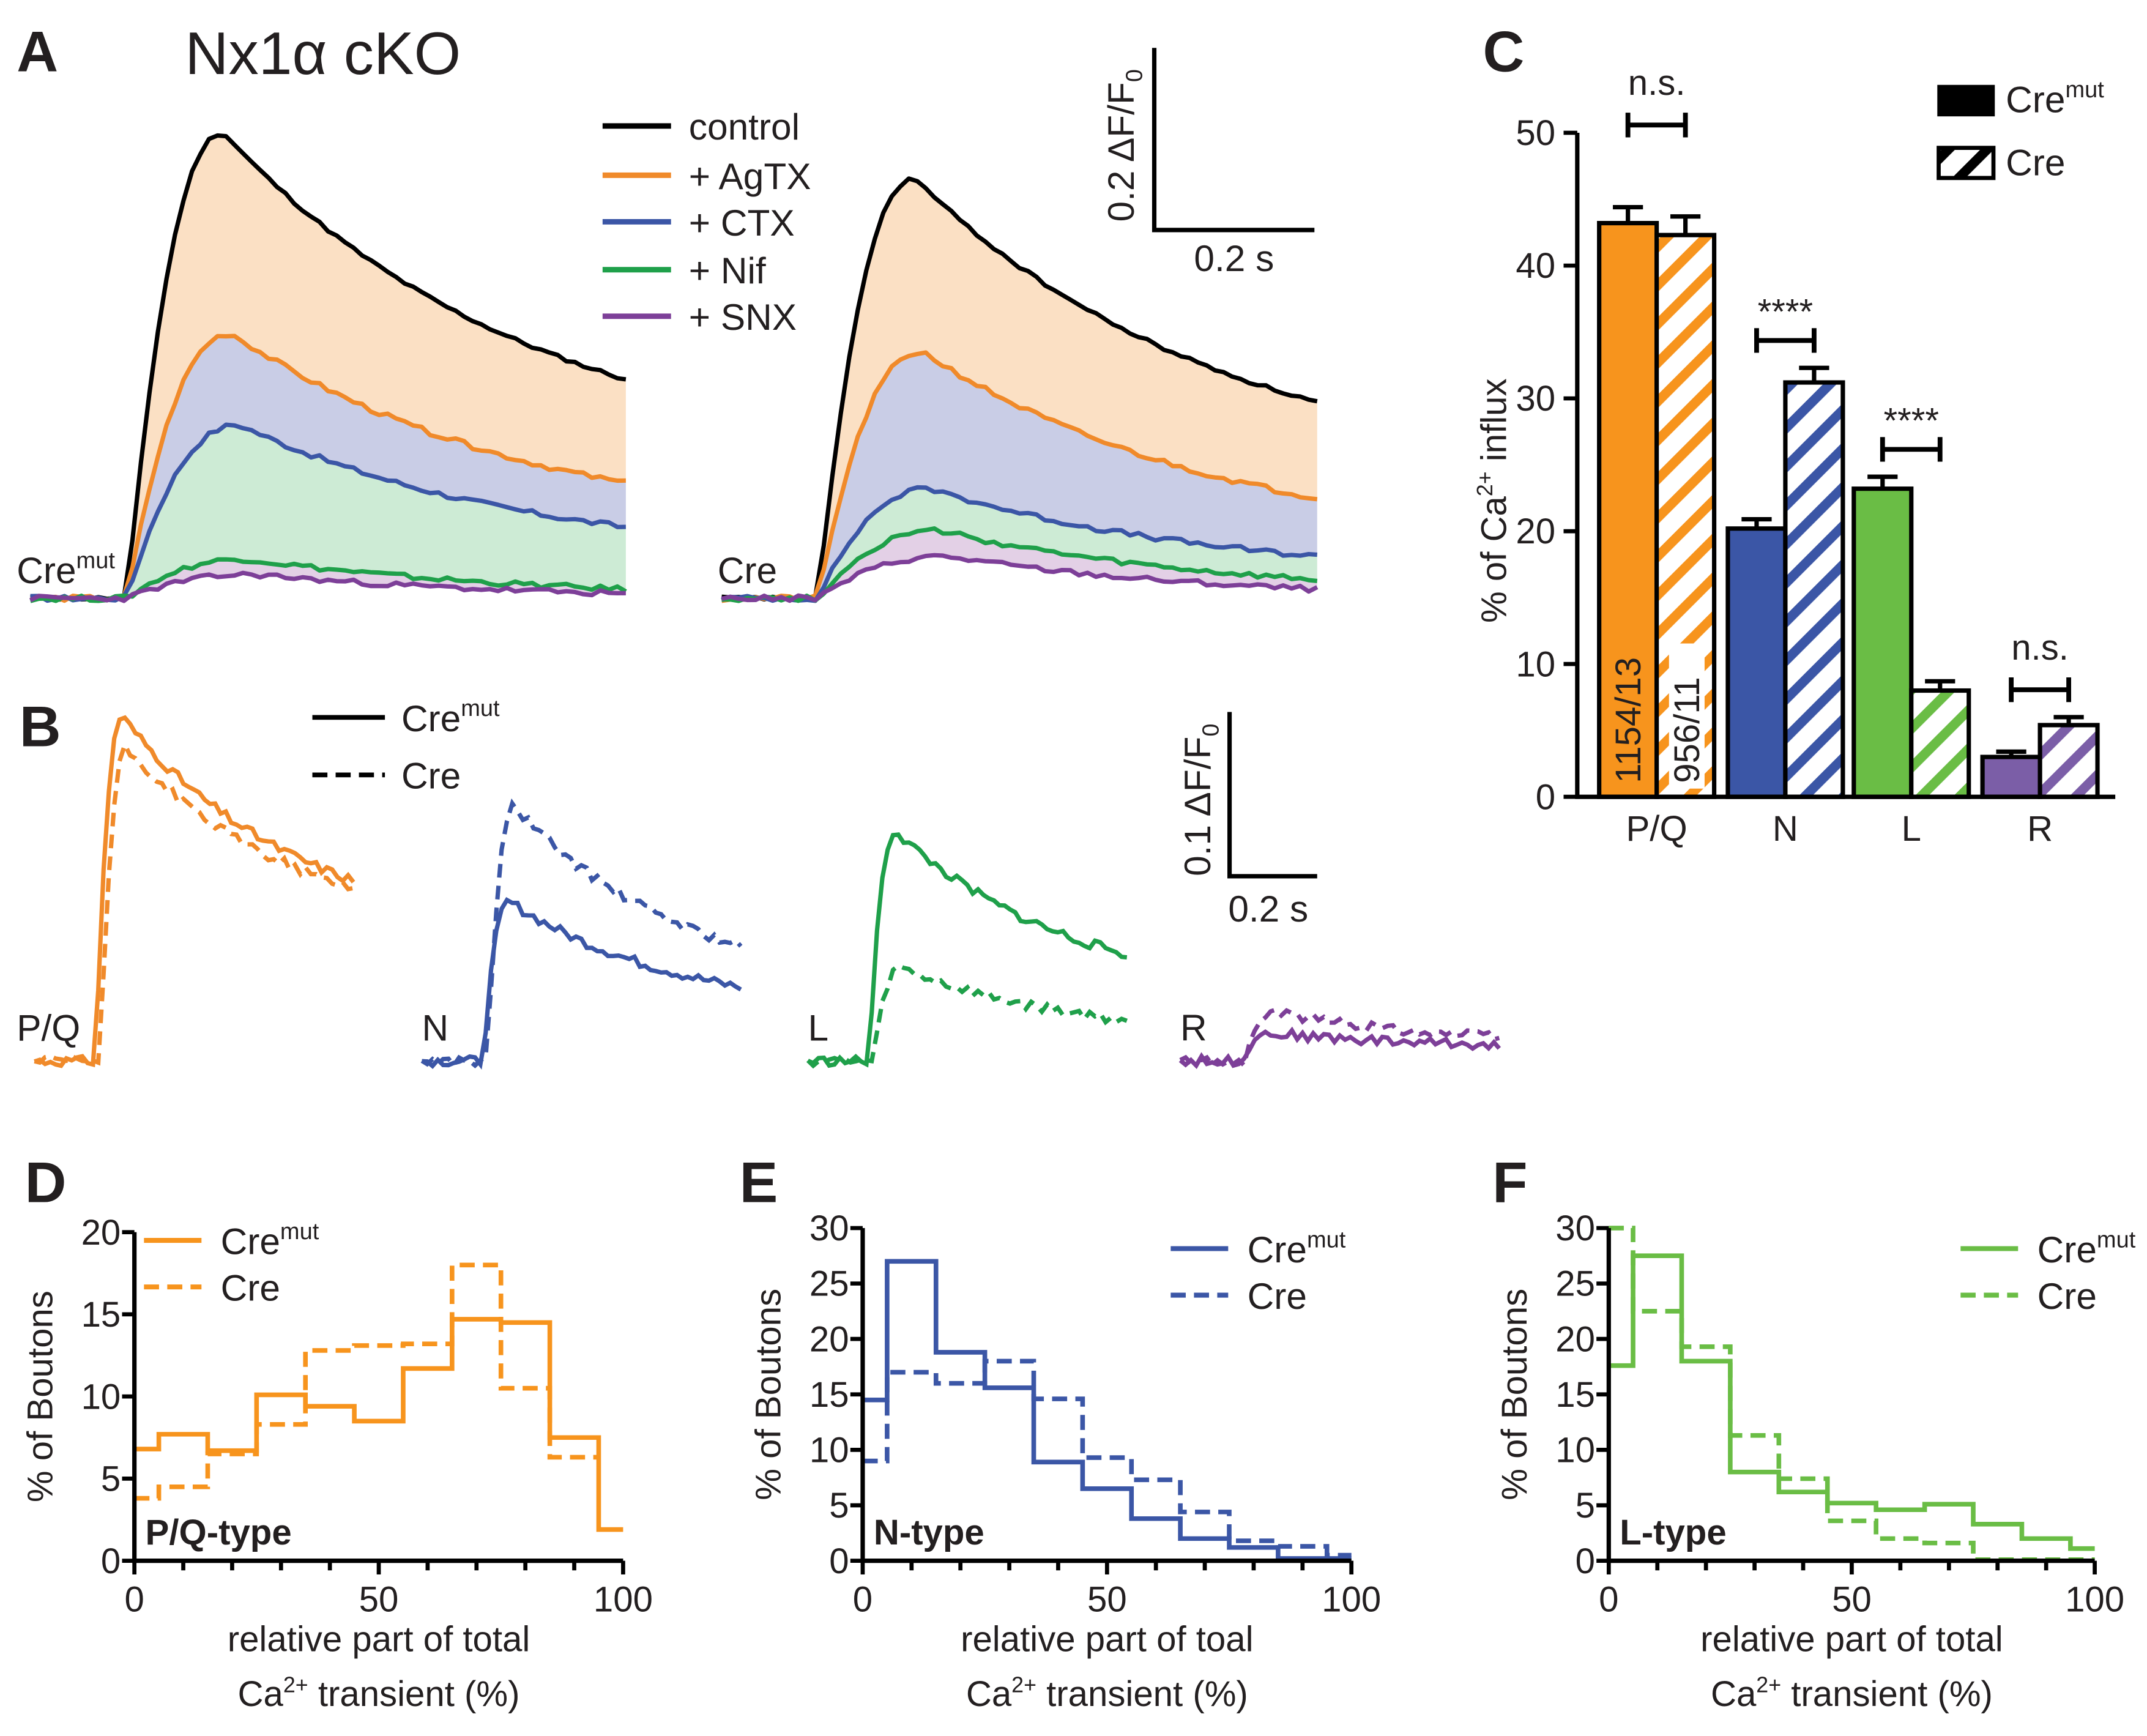  I want to click on panel-letter-c: C, so click(1503, 51).